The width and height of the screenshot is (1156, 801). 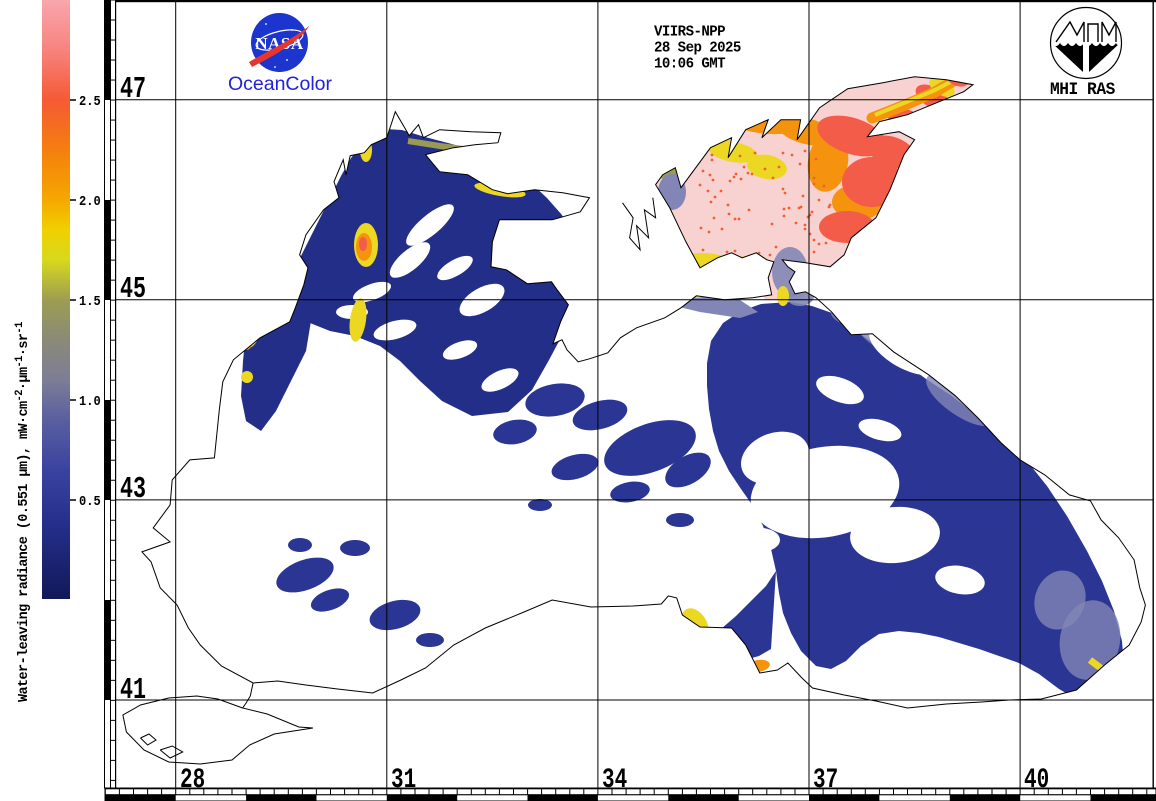 I want to click on svg-text: 10:06 GMT, so click(x=690, y=64).